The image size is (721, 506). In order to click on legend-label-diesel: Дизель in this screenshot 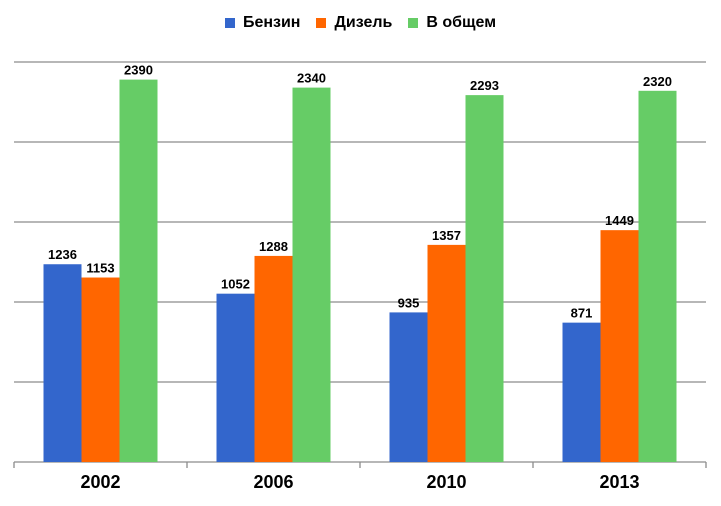, I will do `click(363, 22)`.